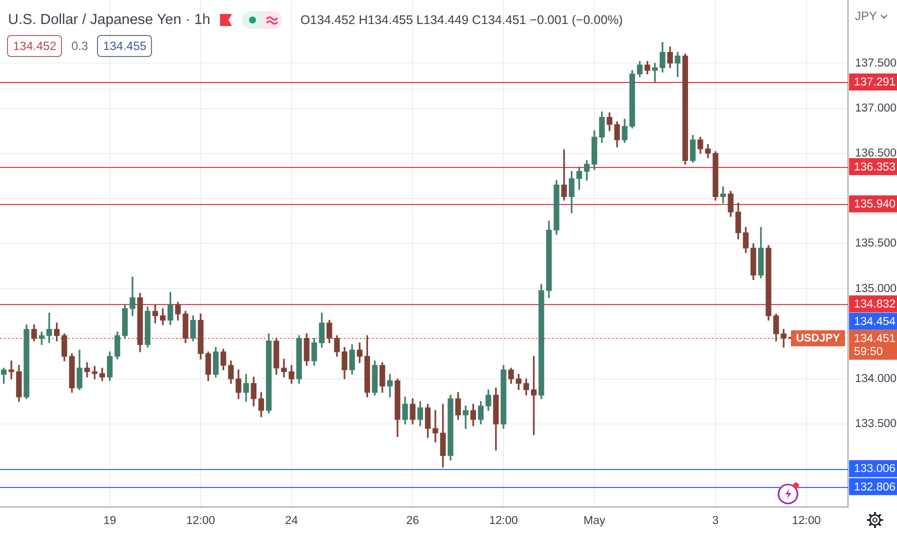  What do you see at coordinates (875, 304) in the screenshot?
I see `ref-line-label: 134.832` at bounding box center [875, 304].